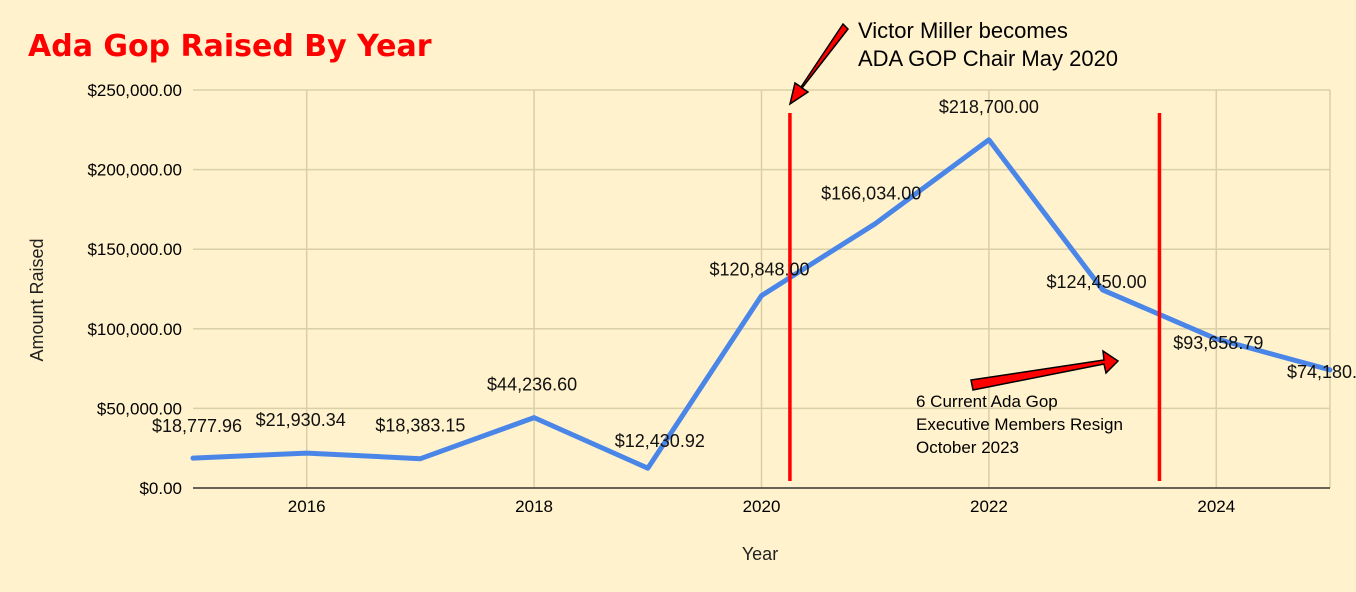 The width and height of the screenshot is (1356, 592). What do you see at coordinates (37, 299) in the screenshot?
I see `y-axis-title: Amount Raised` at bounding box center [37, 299].